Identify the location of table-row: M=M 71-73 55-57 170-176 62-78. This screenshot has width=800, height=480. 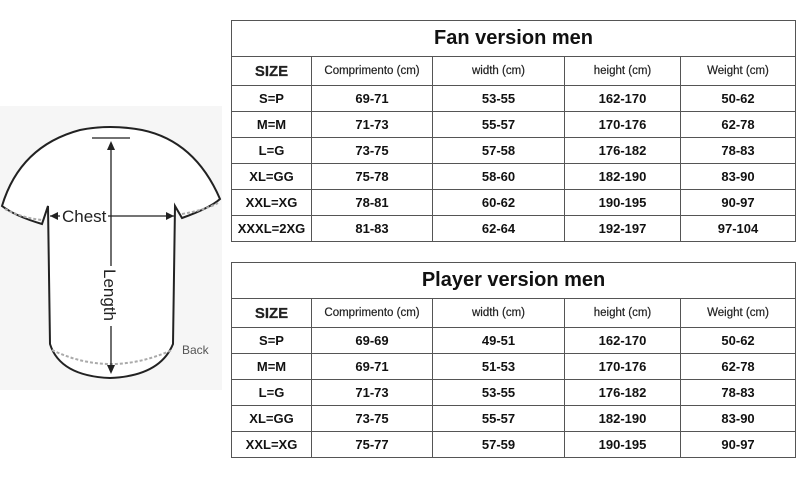
(514, 124).